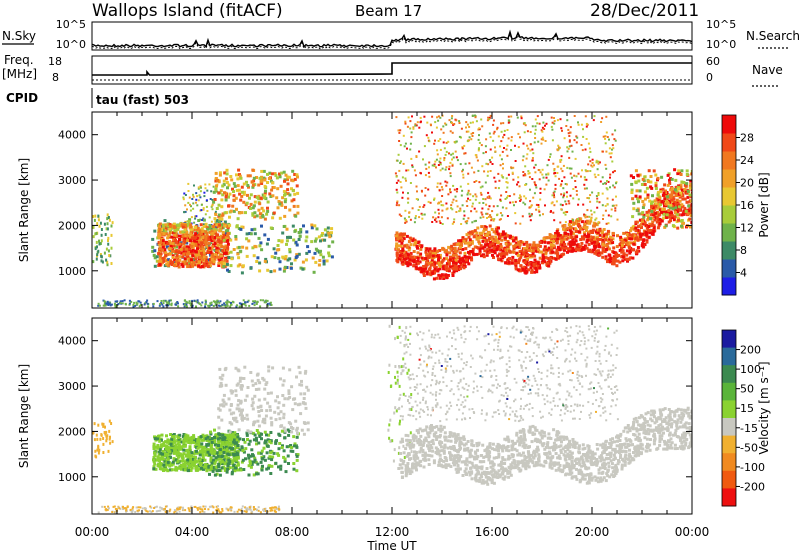 This screenshot has width=800, height=554. What do you see at coordinates (55, 77) in the screenshot?
I see `freq-left-tick-bottom: 8` at bounding box center [55, 77].